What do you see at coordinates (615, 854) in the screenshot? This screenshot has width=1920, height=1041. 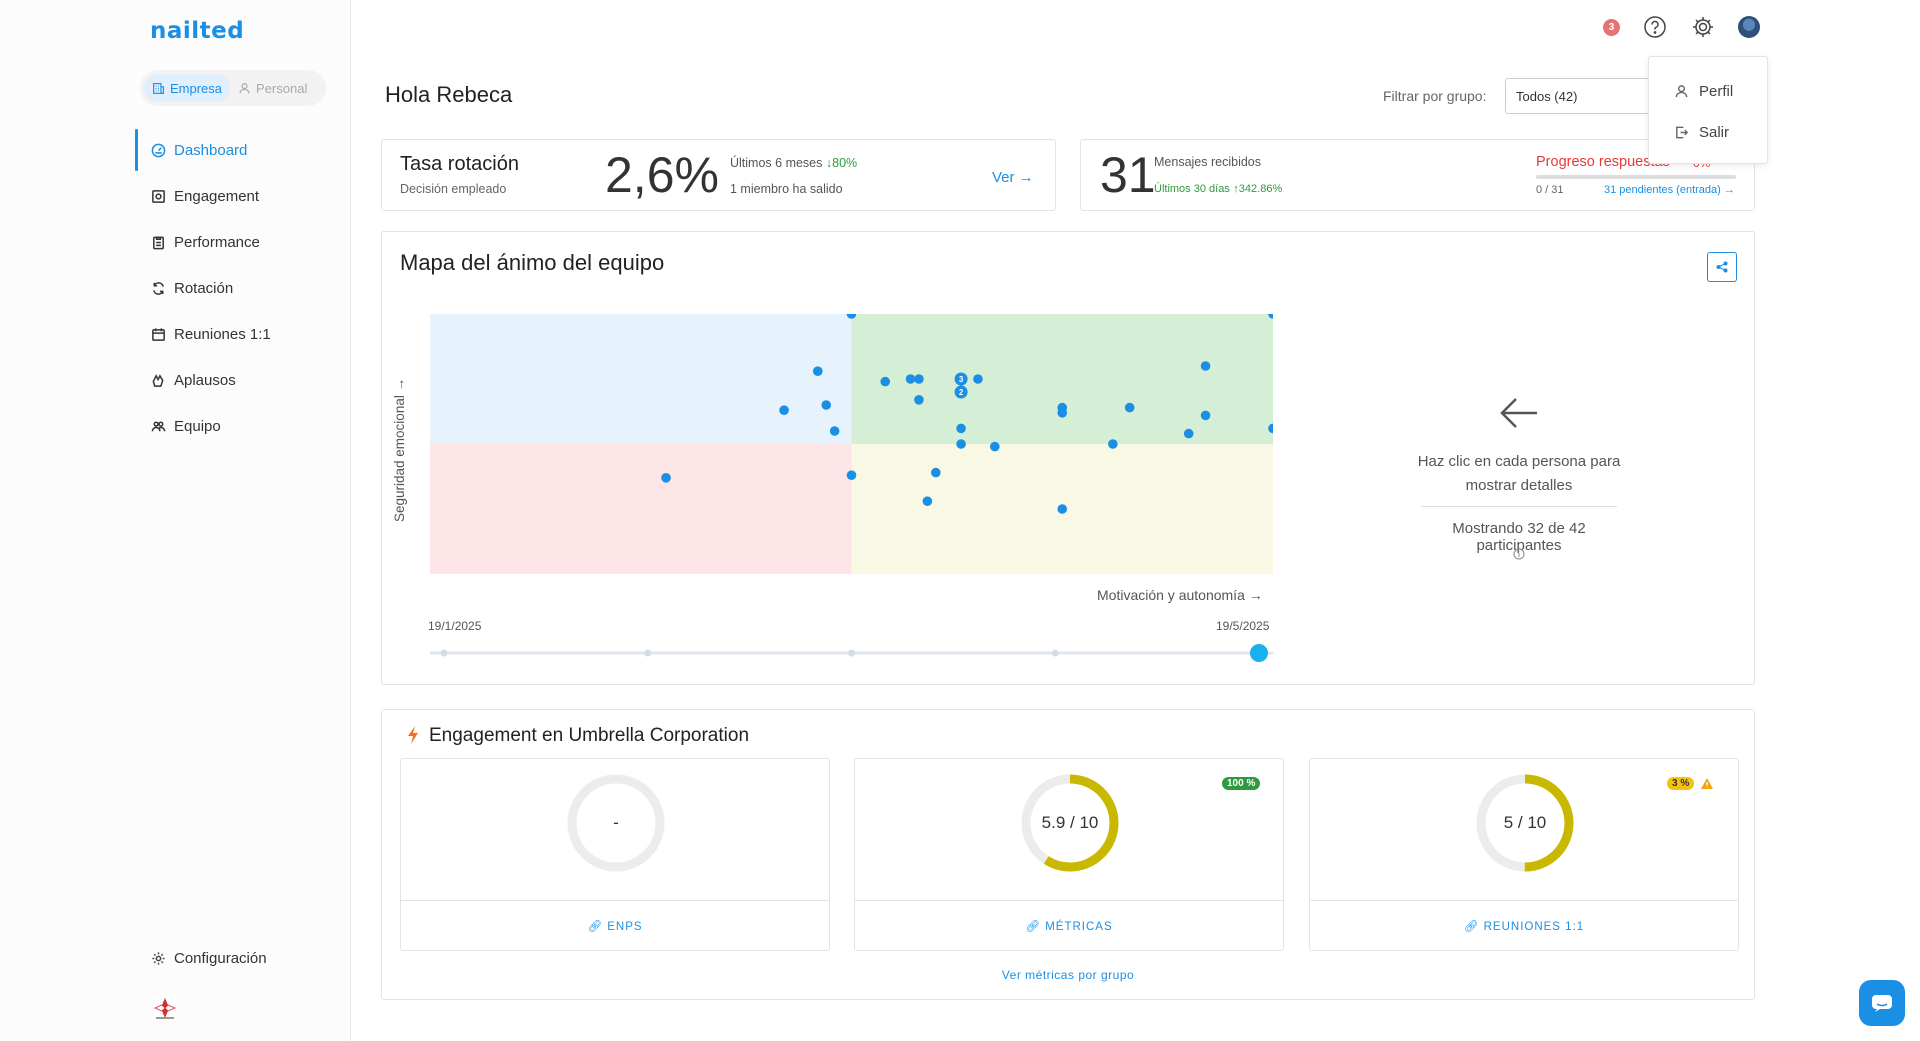 I see `enps-card: - 🔗︎ ENPS` at bounding box center [615, 854].